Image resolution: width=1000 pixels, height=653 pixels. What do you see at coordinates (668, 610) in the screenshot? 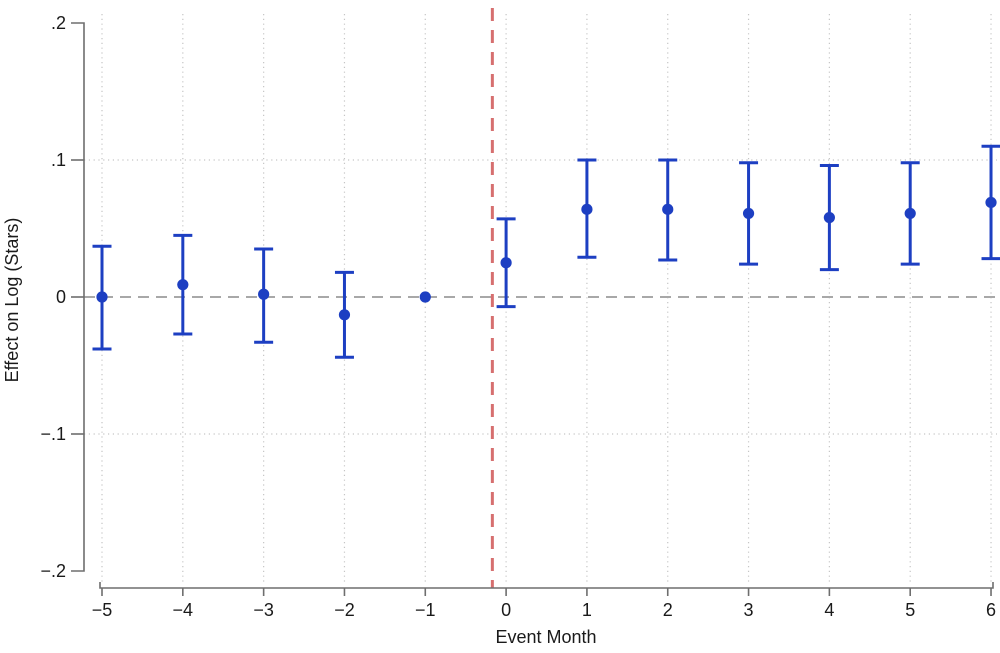
I see `x-tick-label: 2` at bounding box center [668, 610].